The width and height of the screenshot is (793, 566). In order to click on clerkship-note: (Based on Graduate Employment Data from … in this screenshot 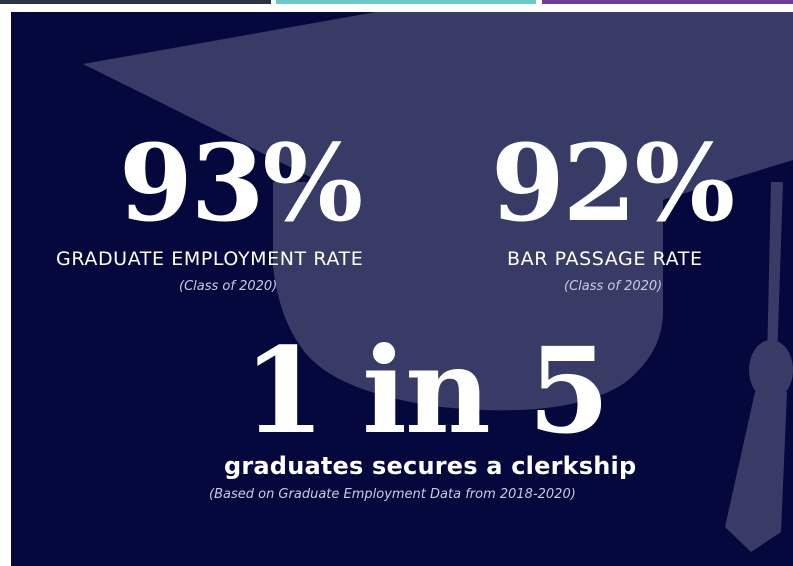, I will do `click(392, 494)`.